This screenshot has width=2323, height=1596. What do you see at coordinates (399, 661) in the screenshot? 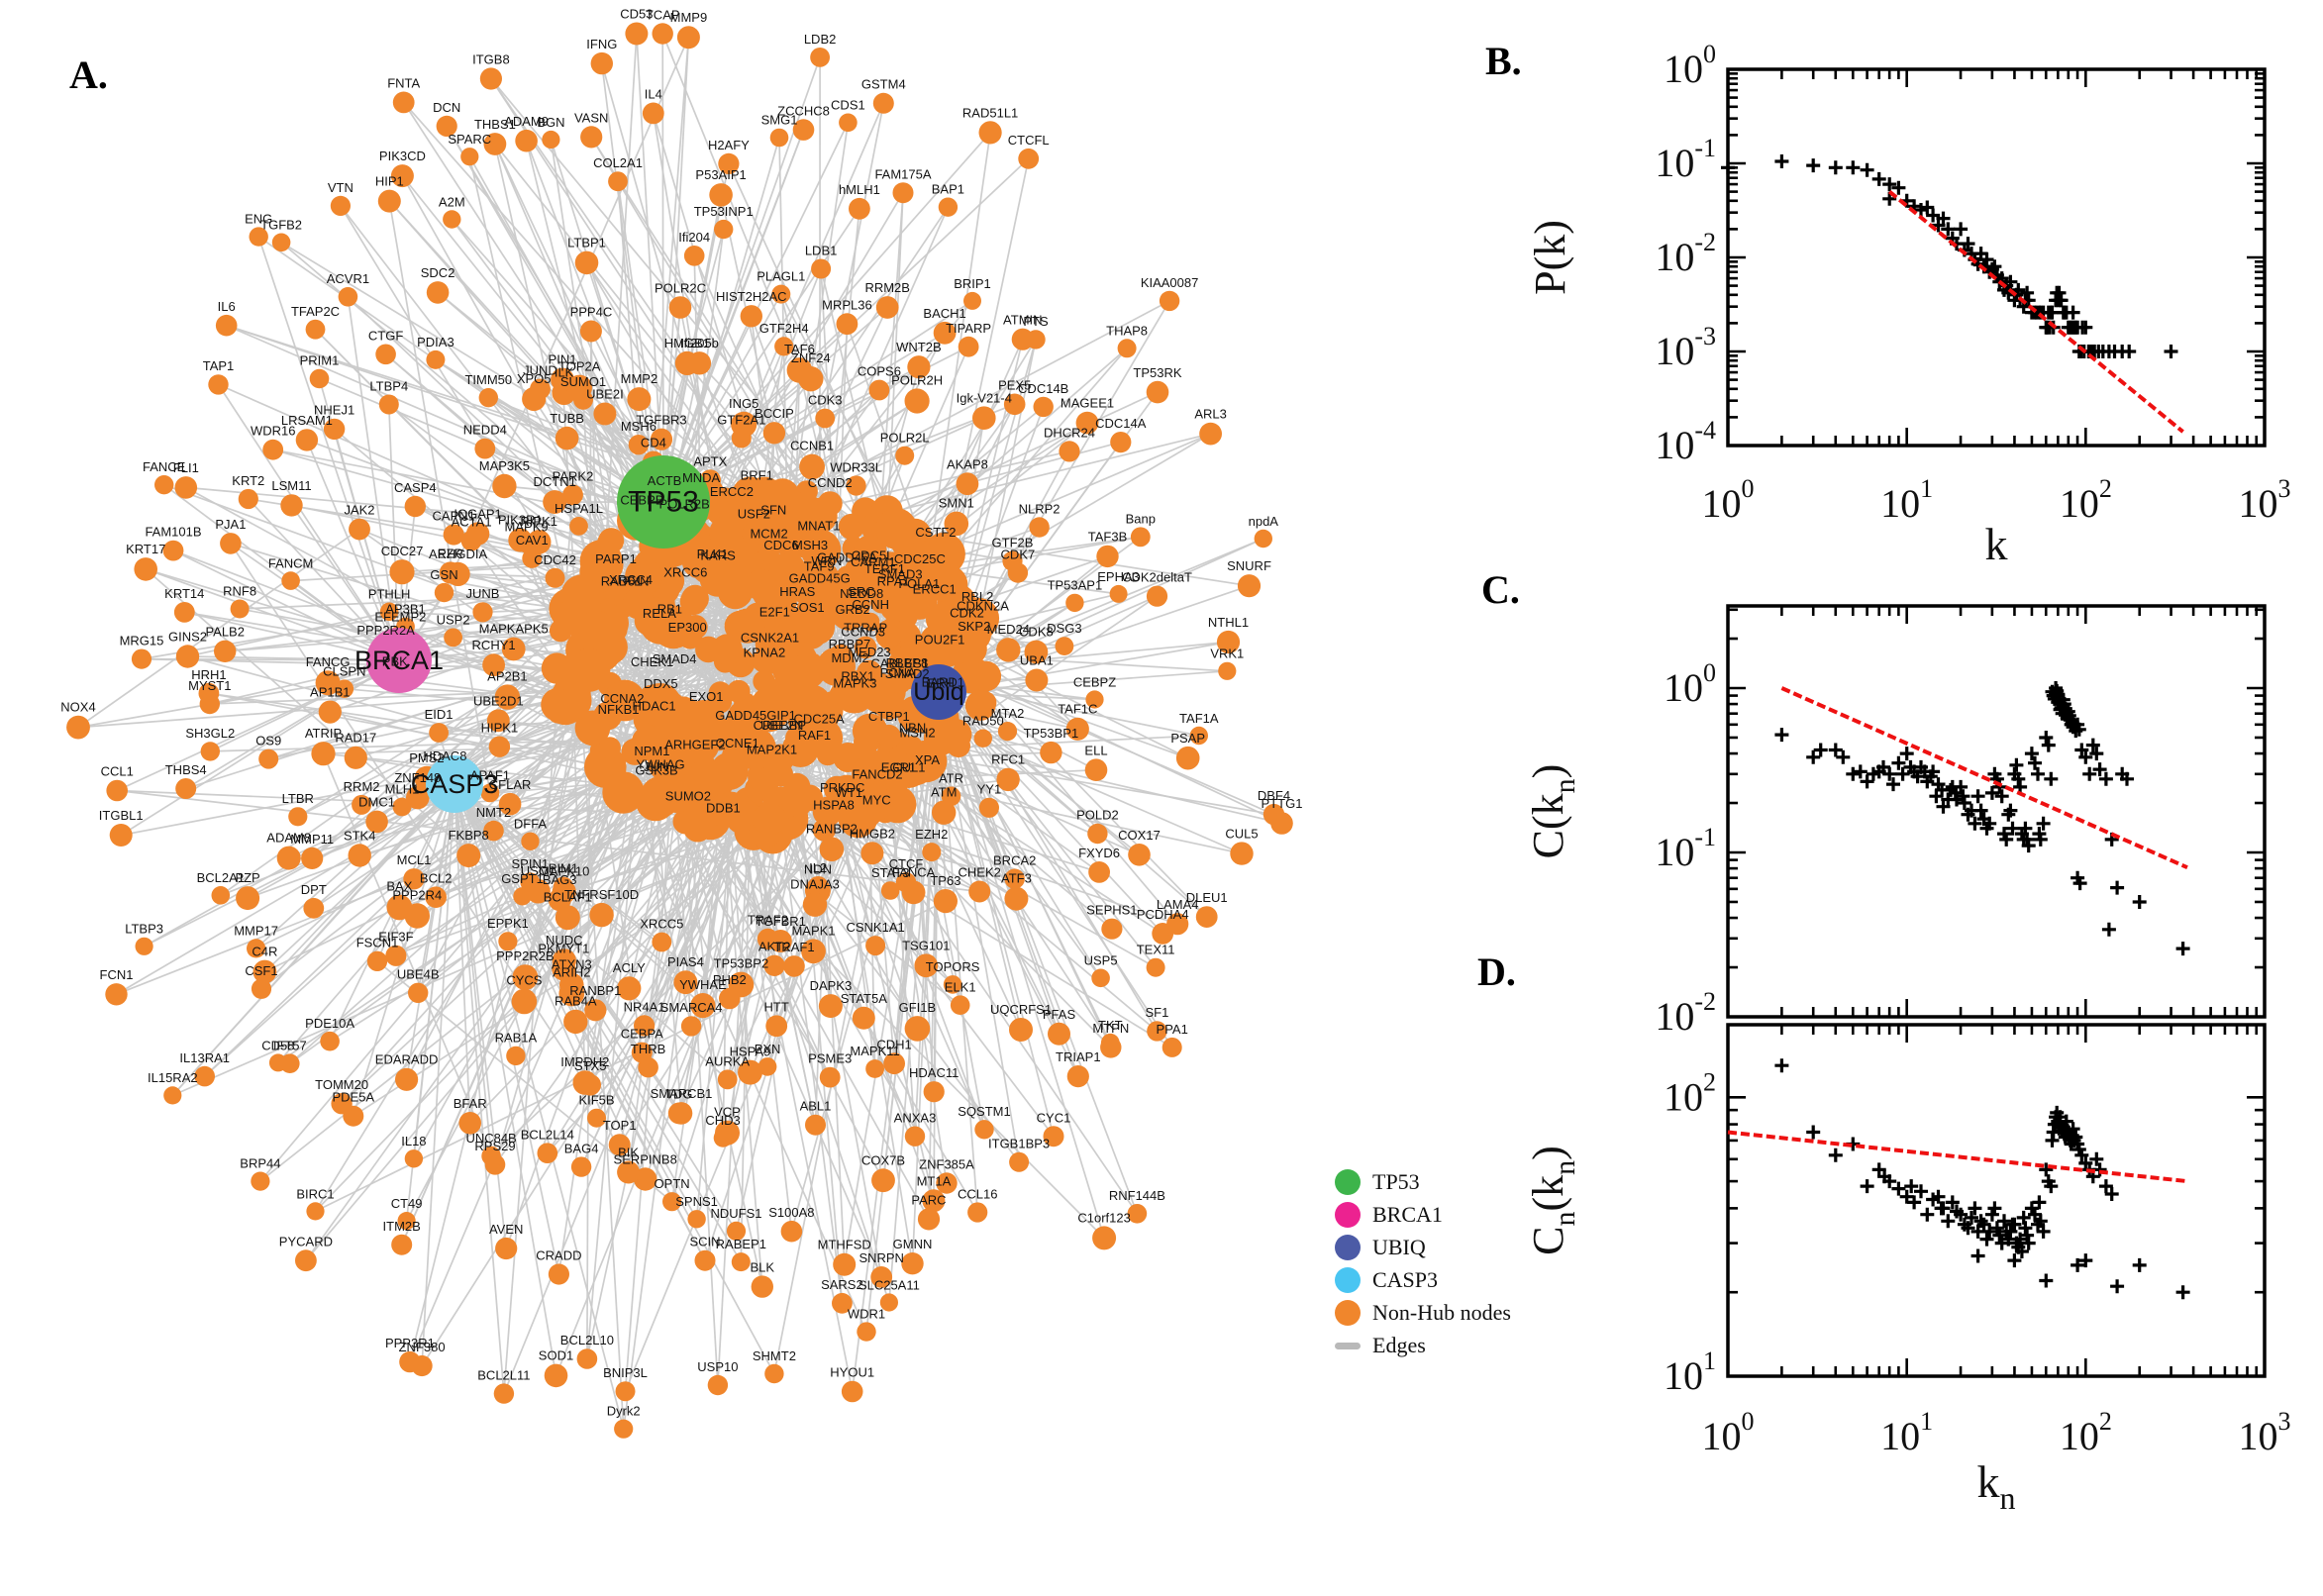
I see `hub-node-brca1` at bounding box center [399, 661].